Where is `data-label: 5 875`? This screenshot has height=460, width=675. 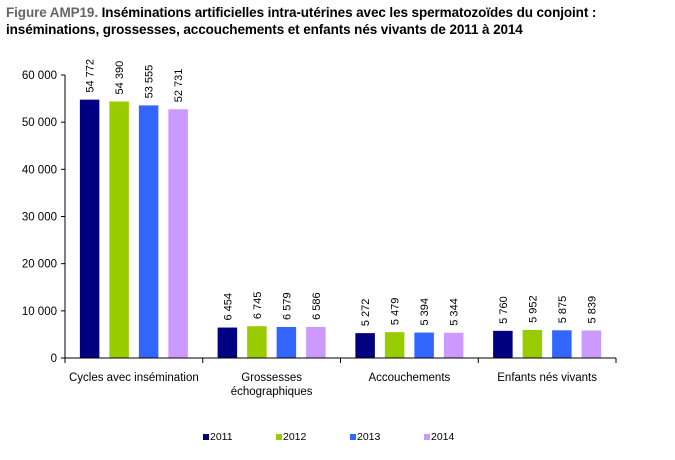 data-label: 5 875 is located at coordinates (563, 310).